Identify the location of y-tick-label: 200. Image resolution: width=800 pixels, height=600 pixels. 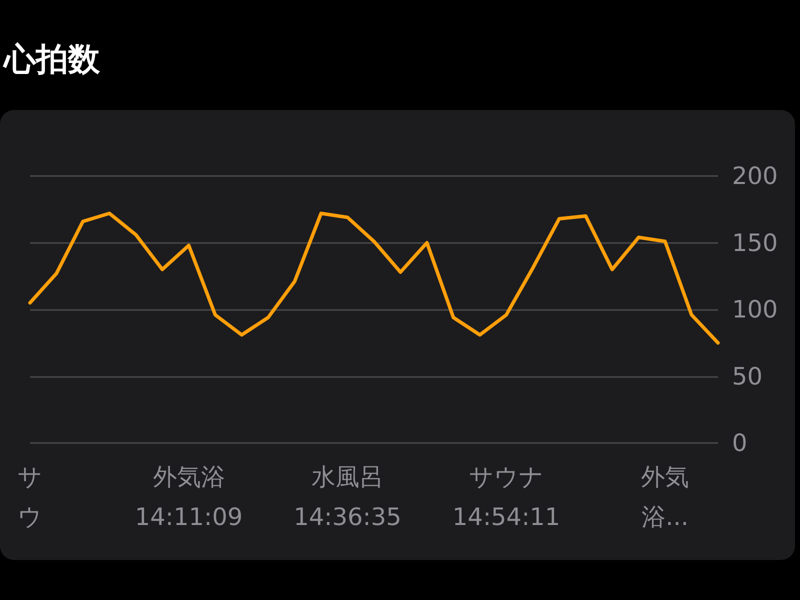
(755, 176).